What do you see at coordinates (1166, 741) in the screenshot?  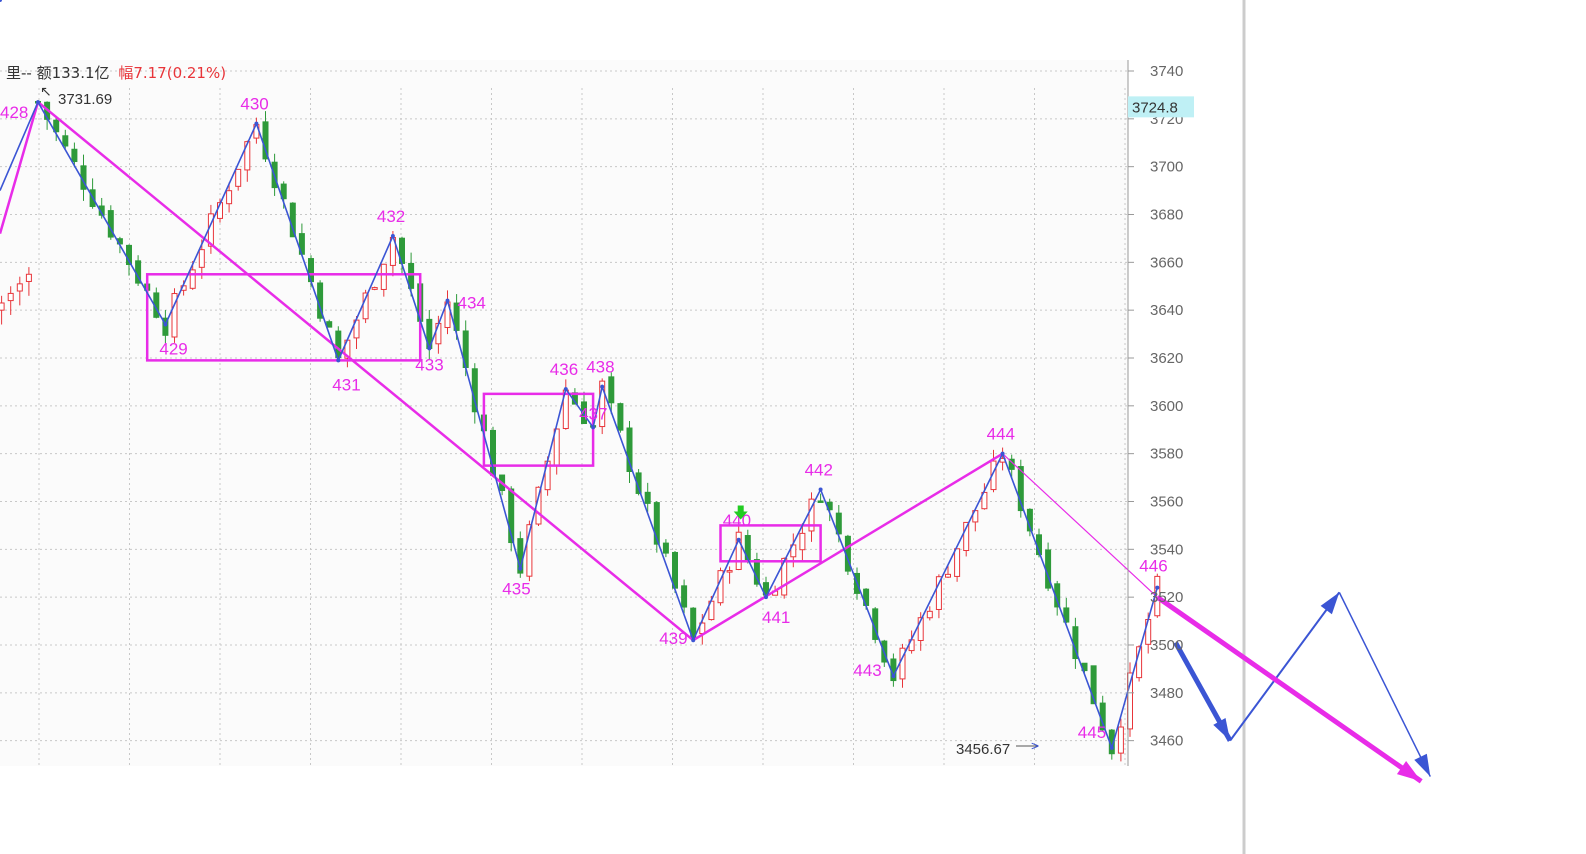 I see `y-tick-label: 3460` at bounding box center [1166, 741].